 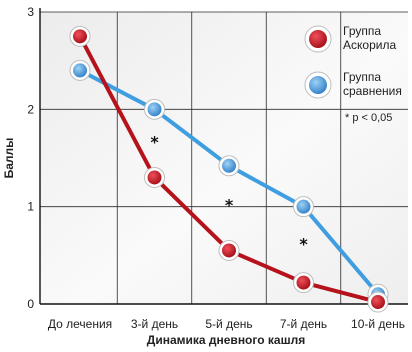 I want to click on y-tick-label: 2, so click(x=30, y=109).